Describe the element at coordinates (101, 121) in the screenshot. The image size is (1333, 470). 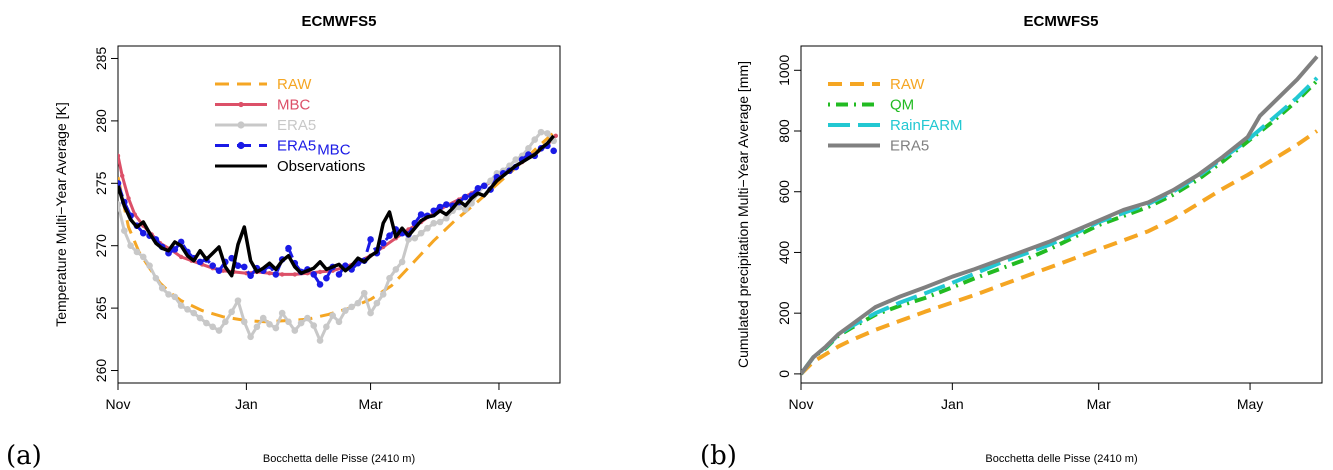
I see `y-tick-label: 280` at that location.